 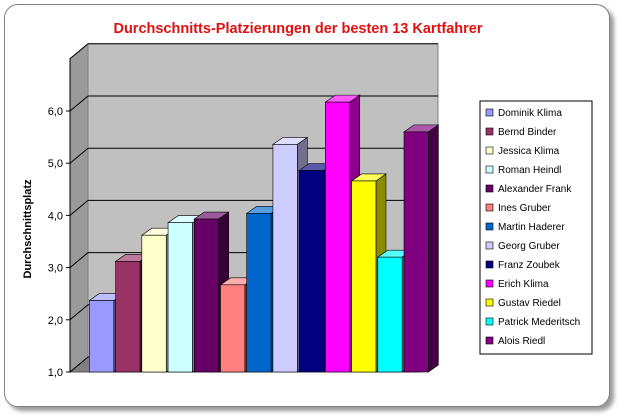 I want to click on legend-item: Martin Haderer, so click(x=525, y=227).